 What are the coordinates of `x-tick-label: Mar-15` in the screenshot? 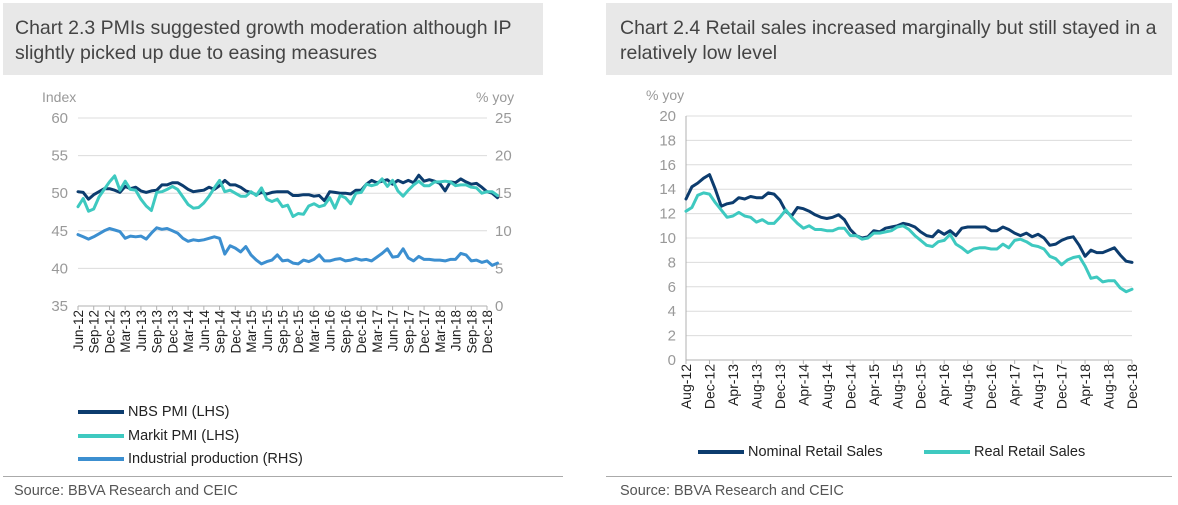 It's located at (251, 331).